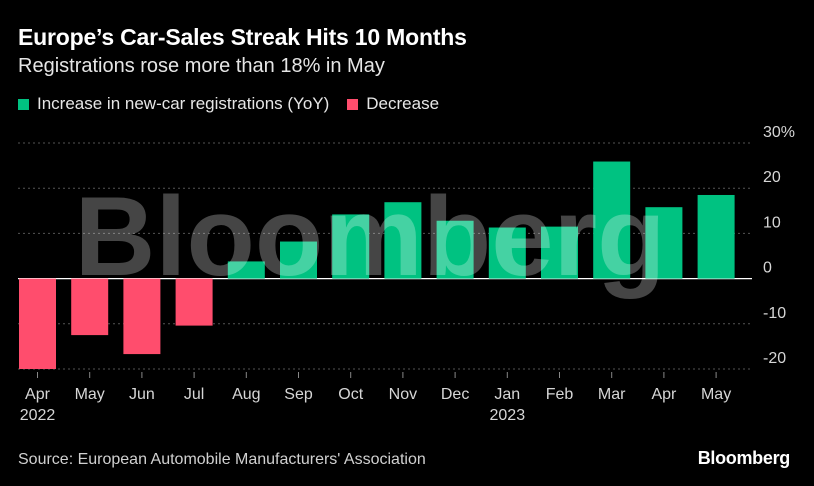  I want to click on x-tick-label: Oct, so click(350, 394).